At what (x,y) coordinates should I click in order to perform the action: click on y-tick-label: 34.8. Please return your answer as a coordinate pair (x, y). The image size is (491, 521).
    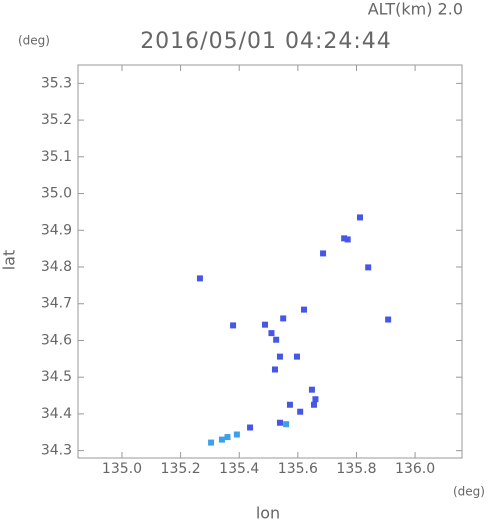
    Looking at the image, I should click on (56, 267).